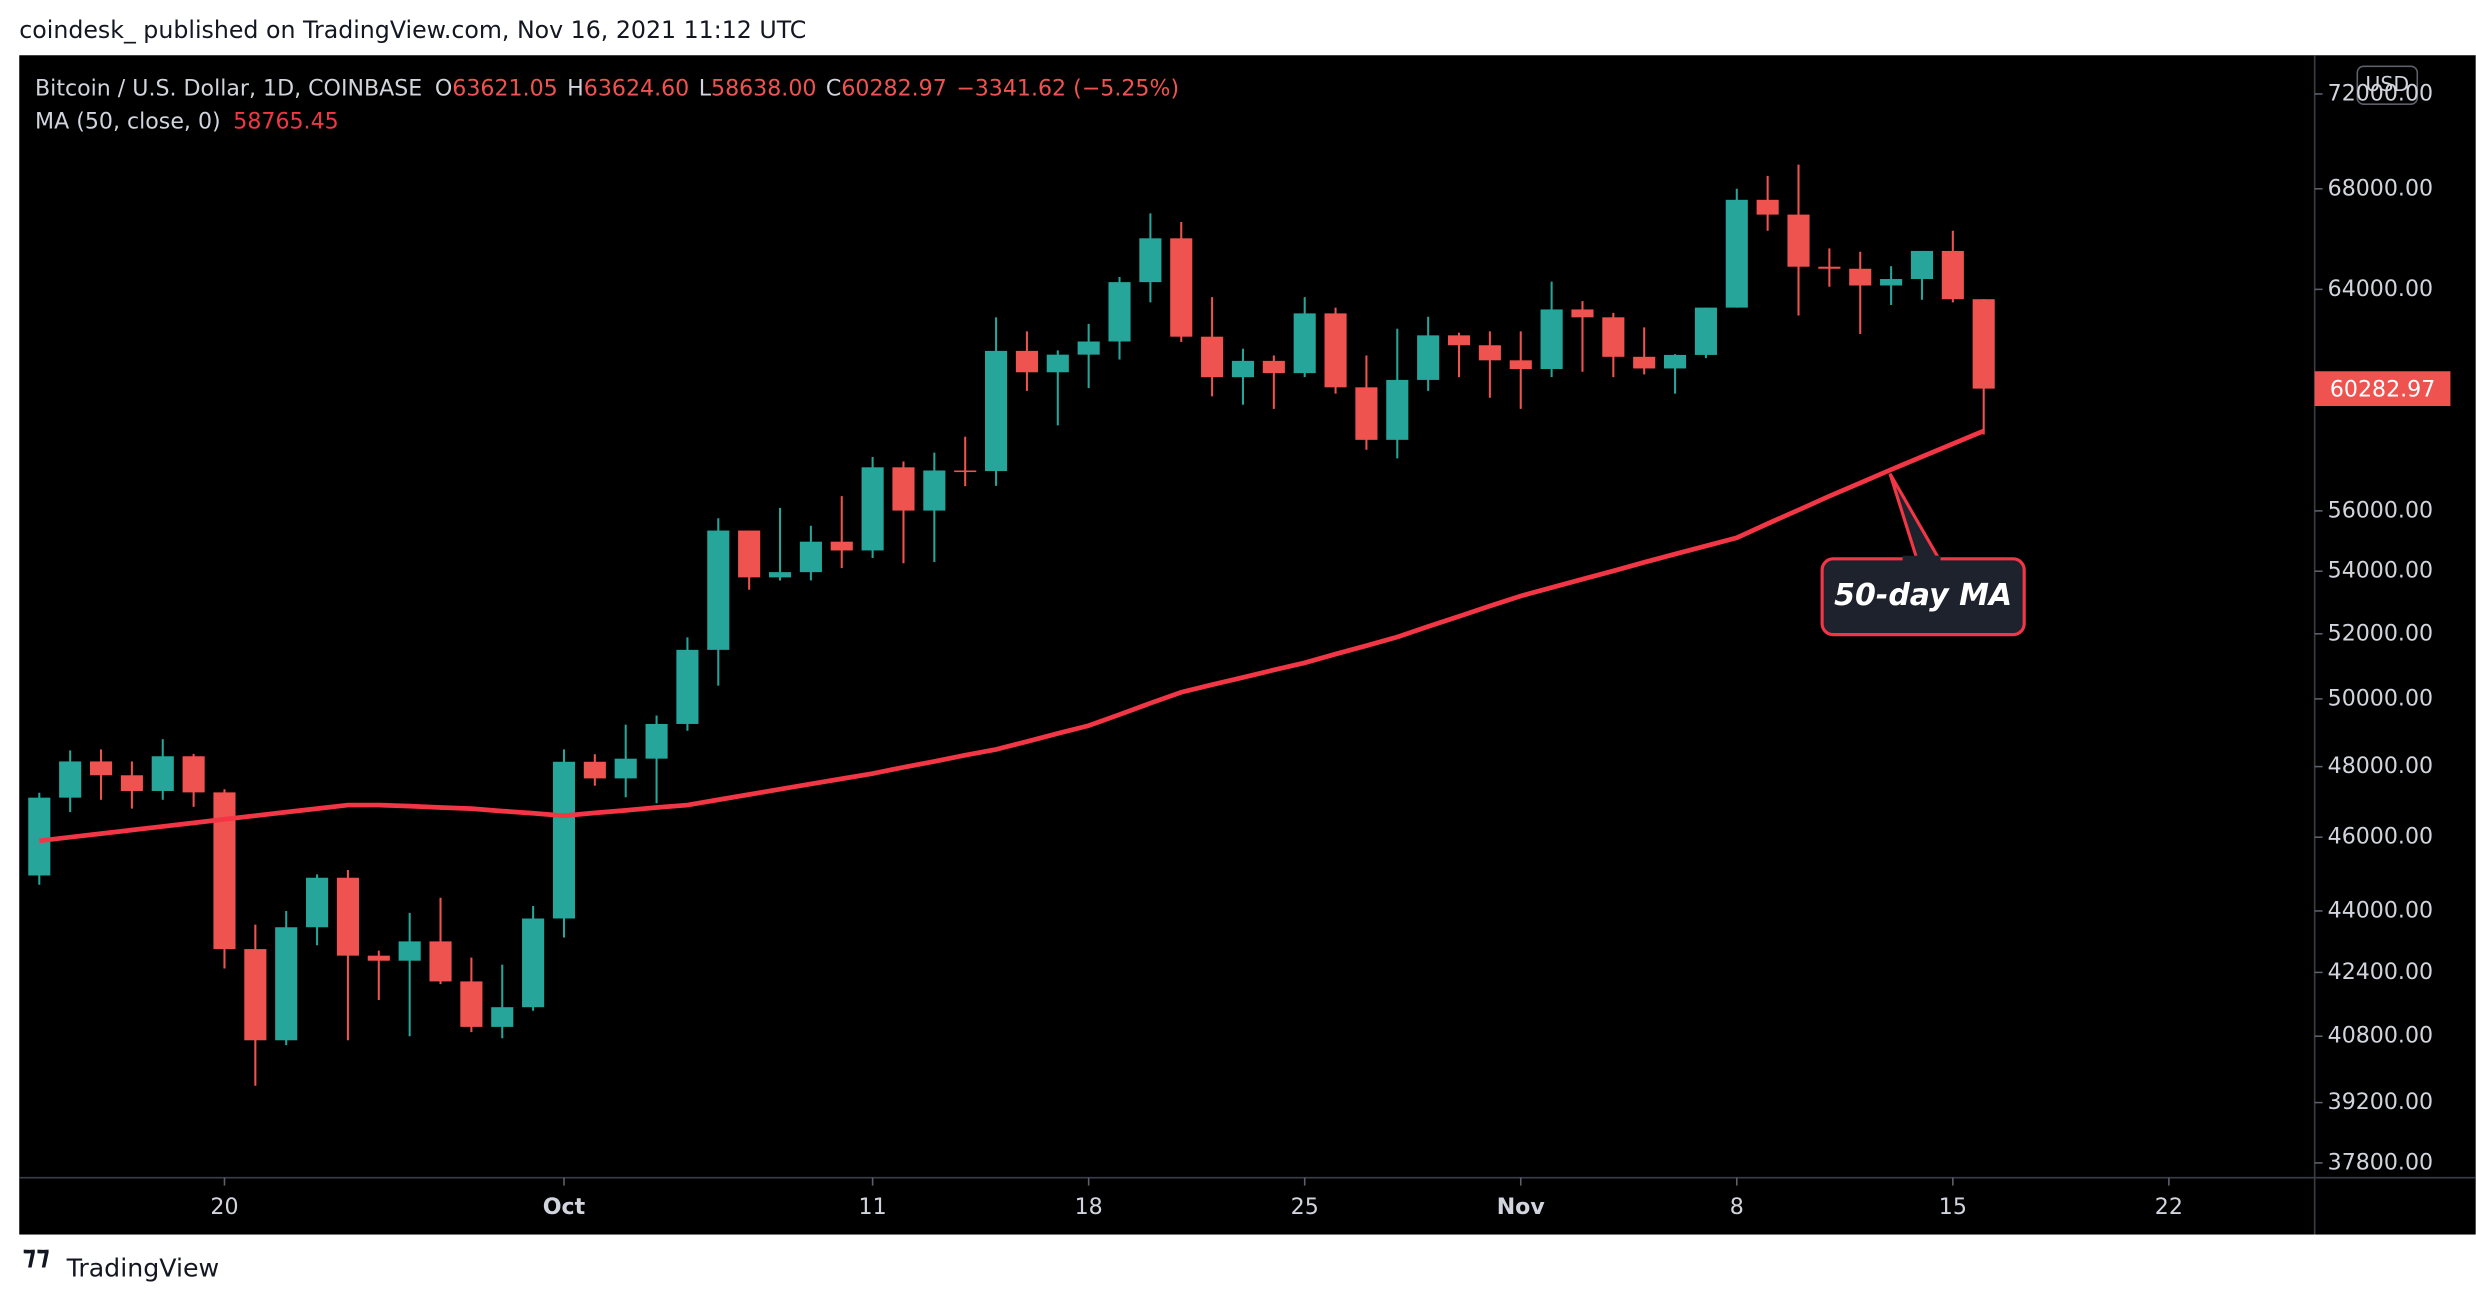  I want to click on y-tick-label: 56000.00, so click(2380, 510).